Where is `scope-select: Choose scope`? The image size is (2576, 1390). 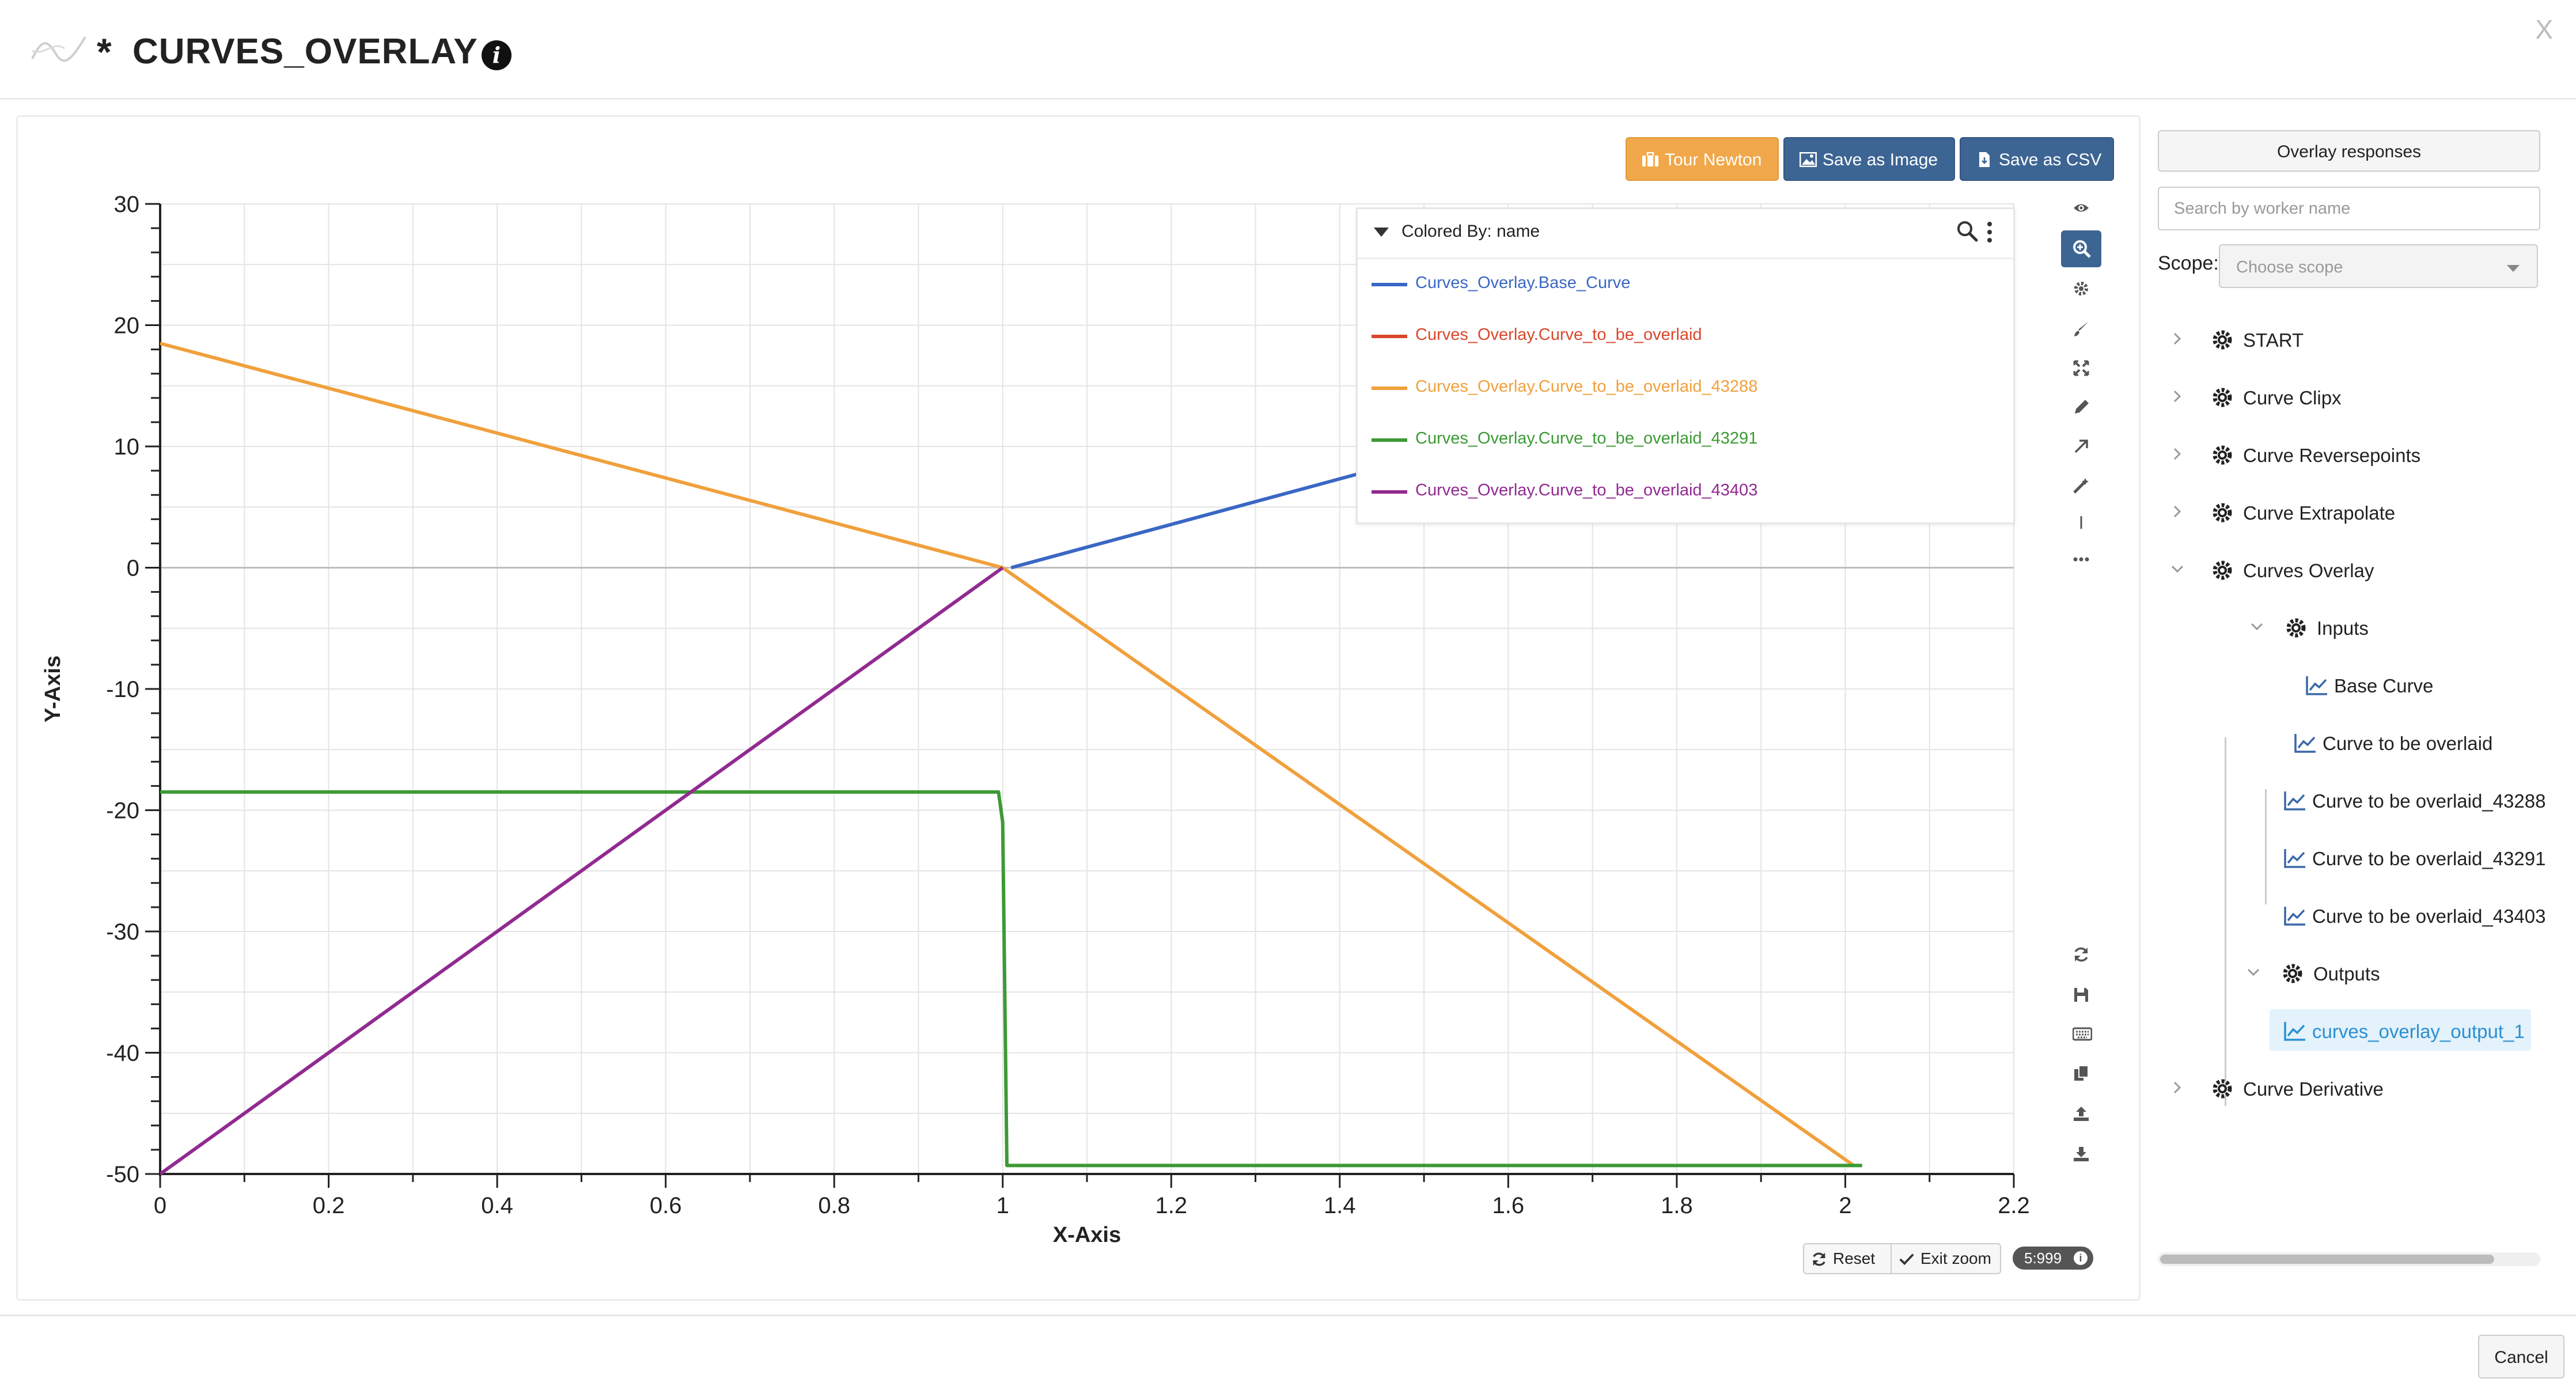 scope-select: Choose scope is located at coordinates (2378, 266).